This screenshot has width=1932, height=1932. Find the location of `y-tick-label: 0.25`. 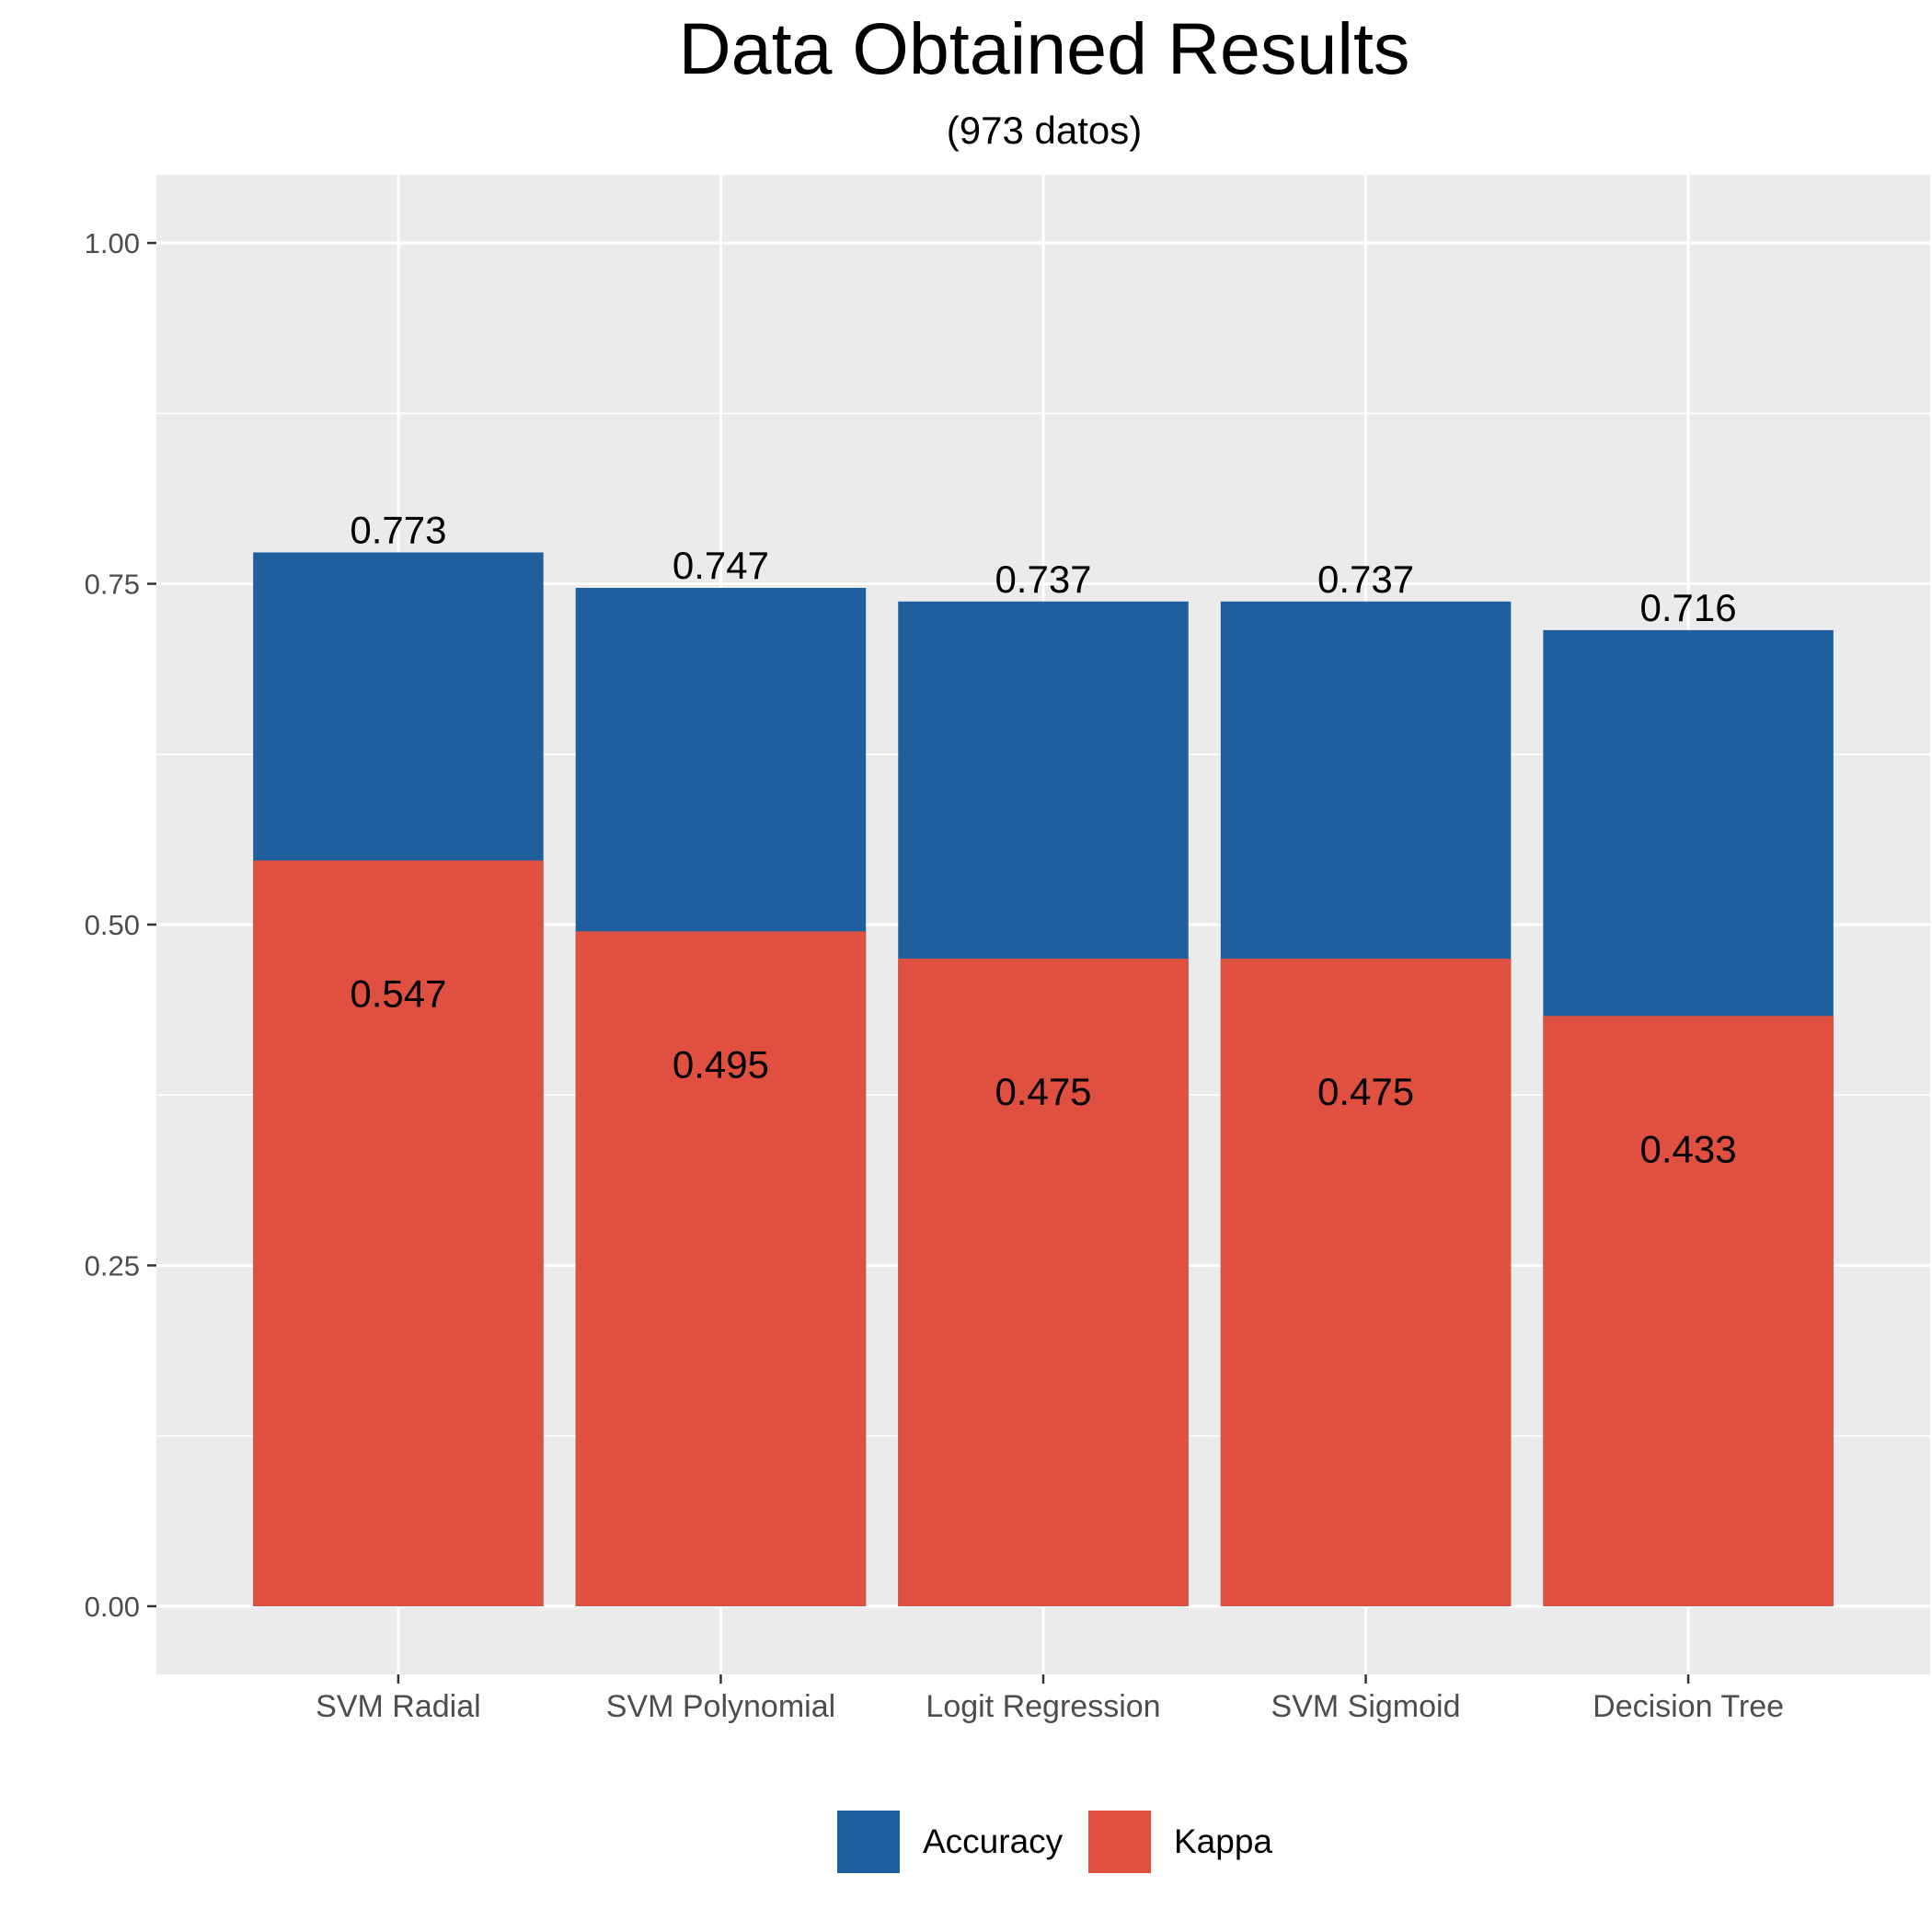

y-tick-label: 0.25 is located at coordinates (112, 1265).